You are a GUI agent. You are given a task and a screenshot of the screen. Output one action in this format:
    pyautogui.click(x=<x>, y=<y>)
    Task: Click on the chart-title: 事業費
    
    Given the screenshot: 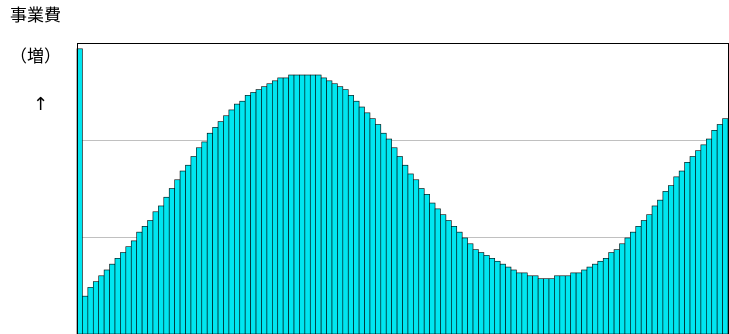 What is the action you would take?
    pyautogui.click(x=35, y=16)
    